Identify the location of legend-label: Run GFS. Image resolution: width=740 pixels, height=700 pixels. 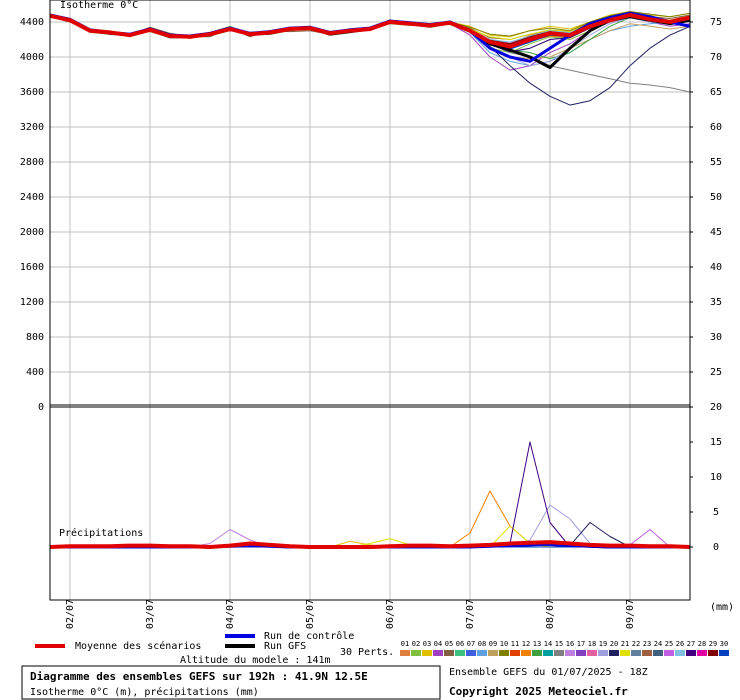
(285, 646).